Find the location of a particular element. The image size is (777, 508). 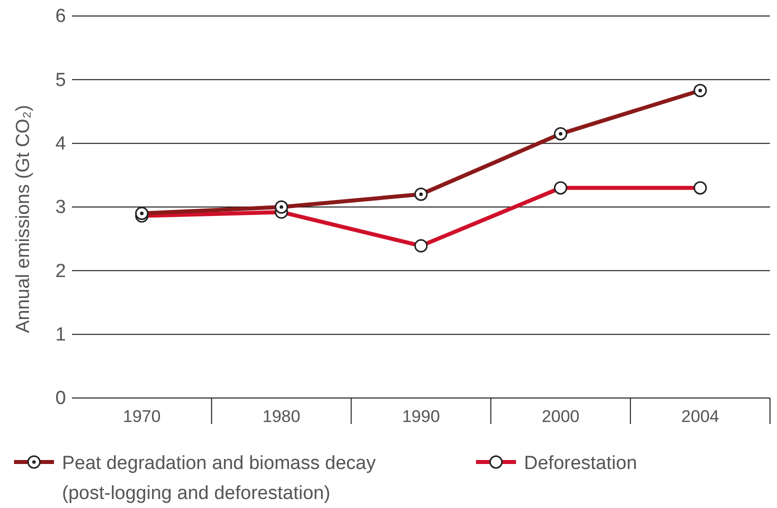

y-tick-label: 0 is located at coordinates (60, 399).